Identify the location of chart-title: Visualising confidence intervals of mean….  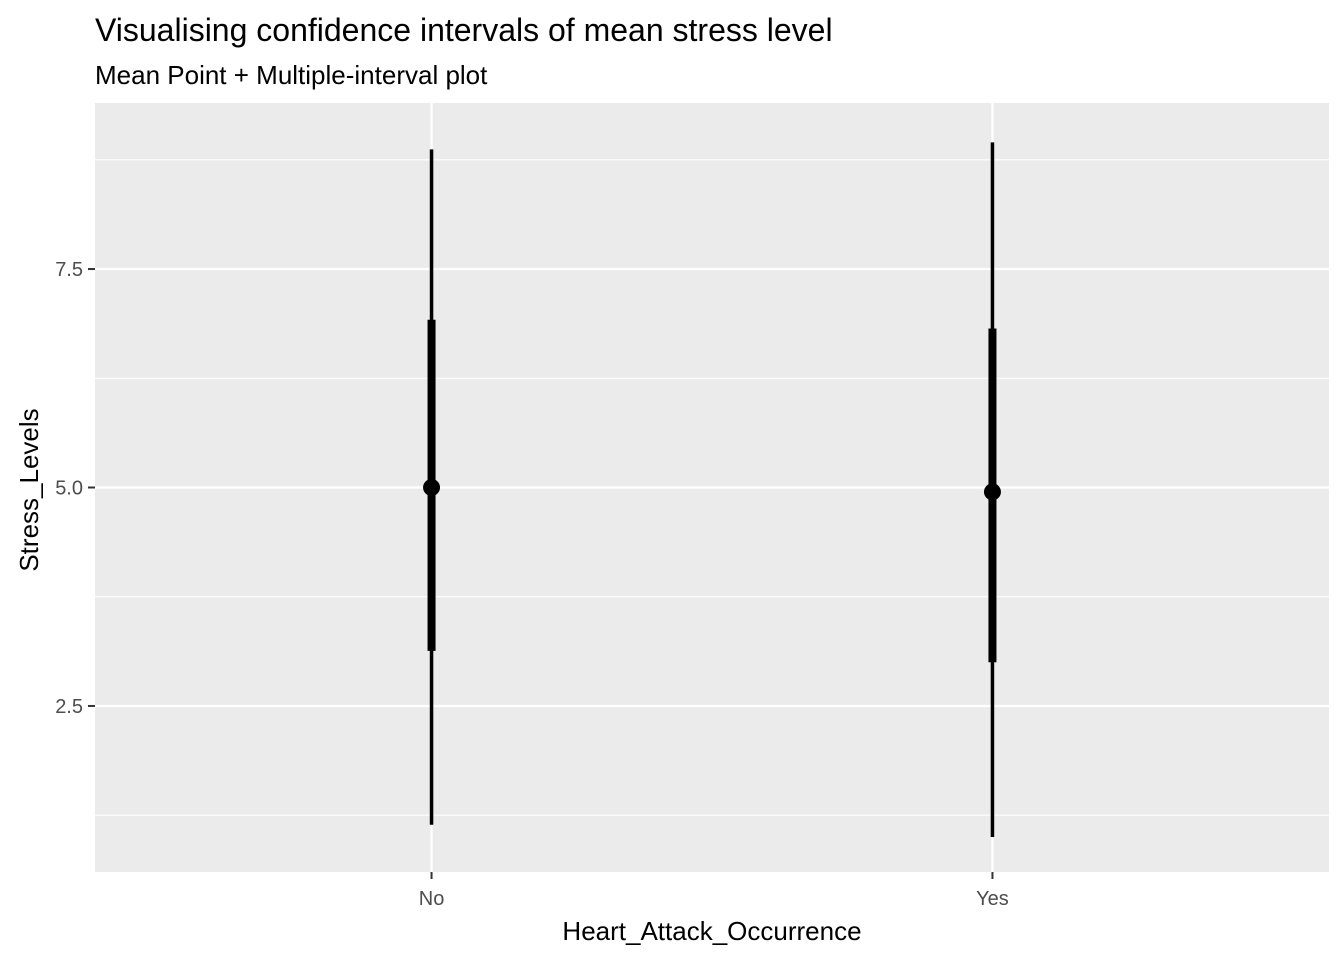
(464, 30).